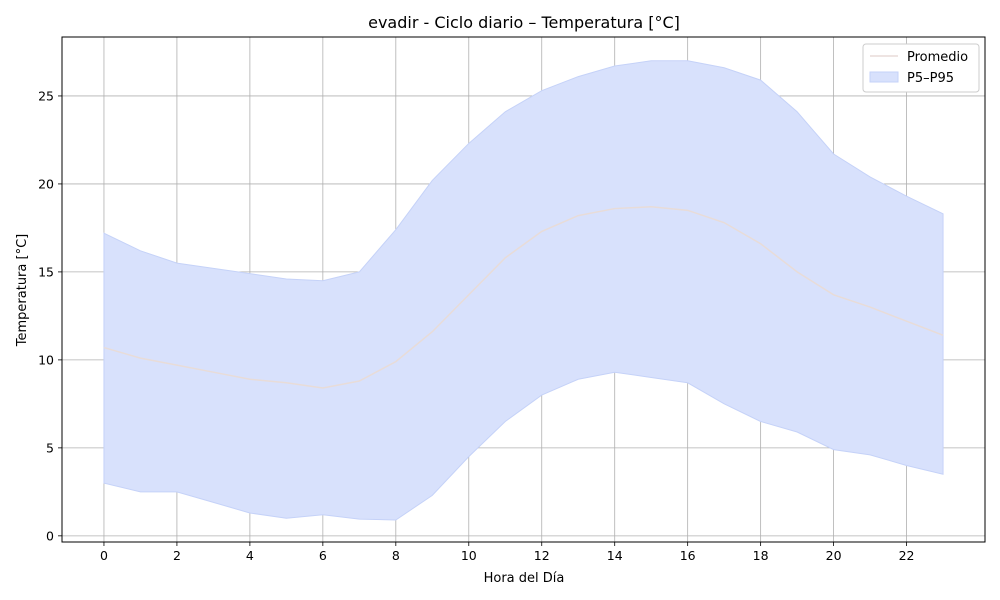  Describe the element at coordinates (615, 555) in the screenshot. I see `x-tick-label: 14` at that location.